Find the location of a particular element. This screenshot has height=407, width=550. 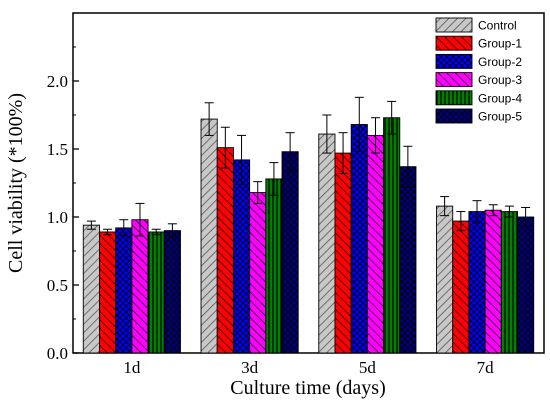

legend-label: Group-3 is located at coordinates (500, 80).